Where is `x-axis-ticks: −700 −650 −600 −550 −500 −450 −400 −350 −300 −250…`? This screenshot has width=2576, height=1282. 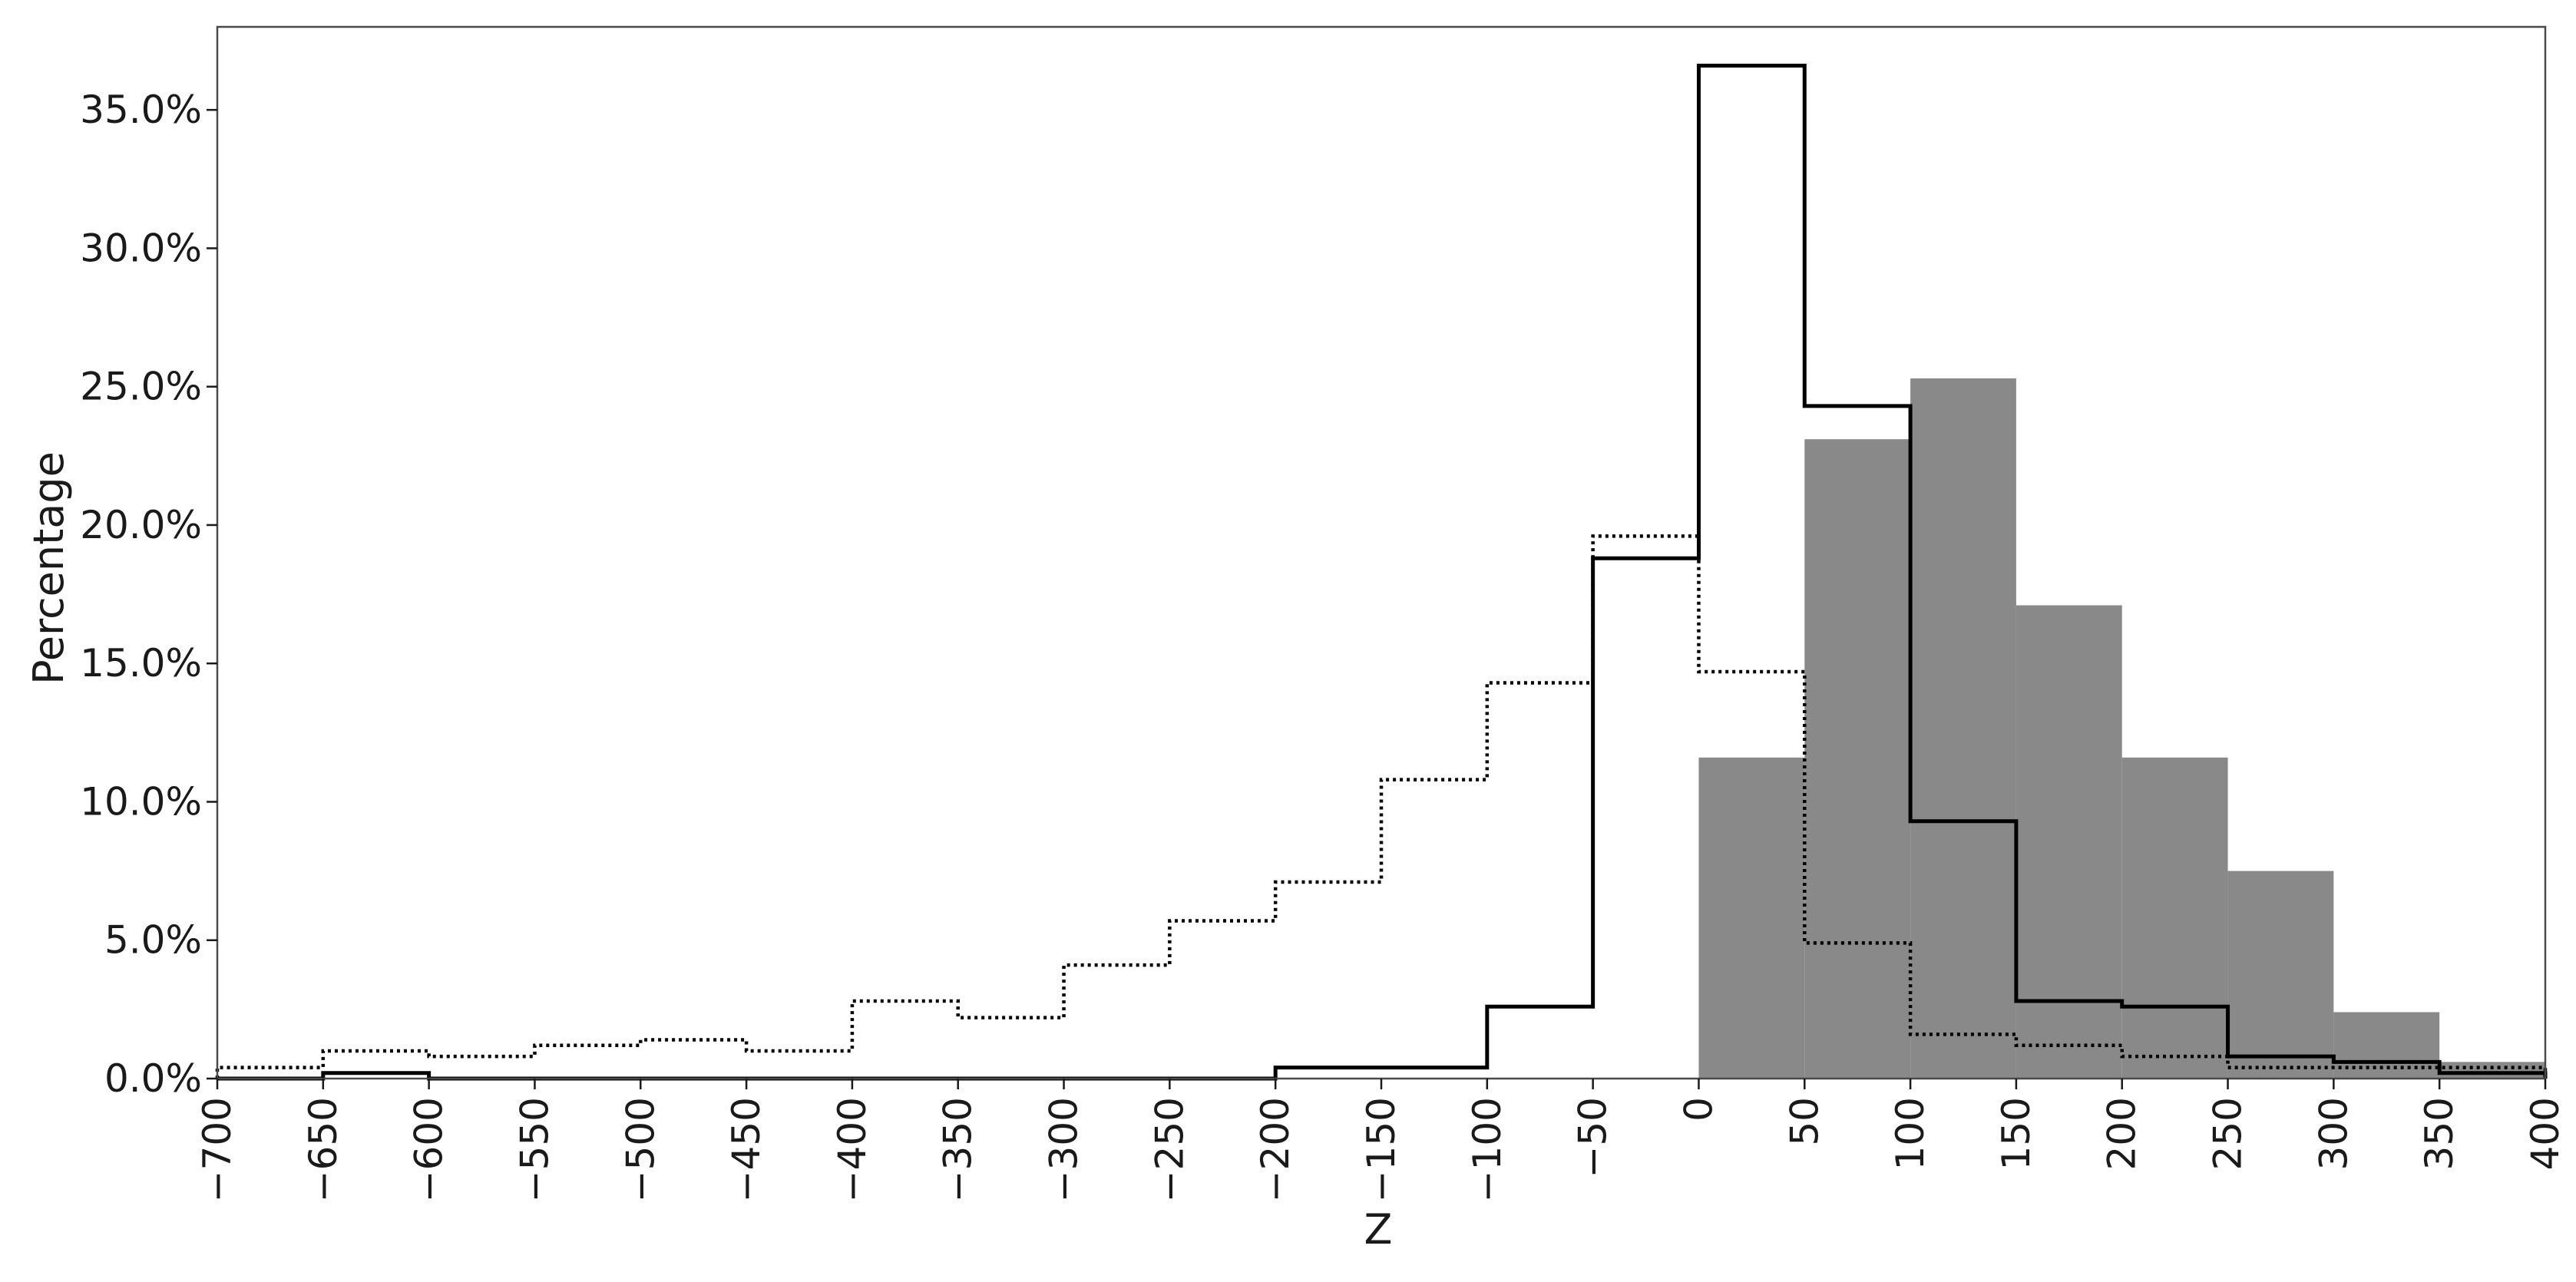
x-axis-ticks: −700 −650 −600 −550 −500 −450 −400 −350 −300 −250… is located at coordinates (1381, 1140).